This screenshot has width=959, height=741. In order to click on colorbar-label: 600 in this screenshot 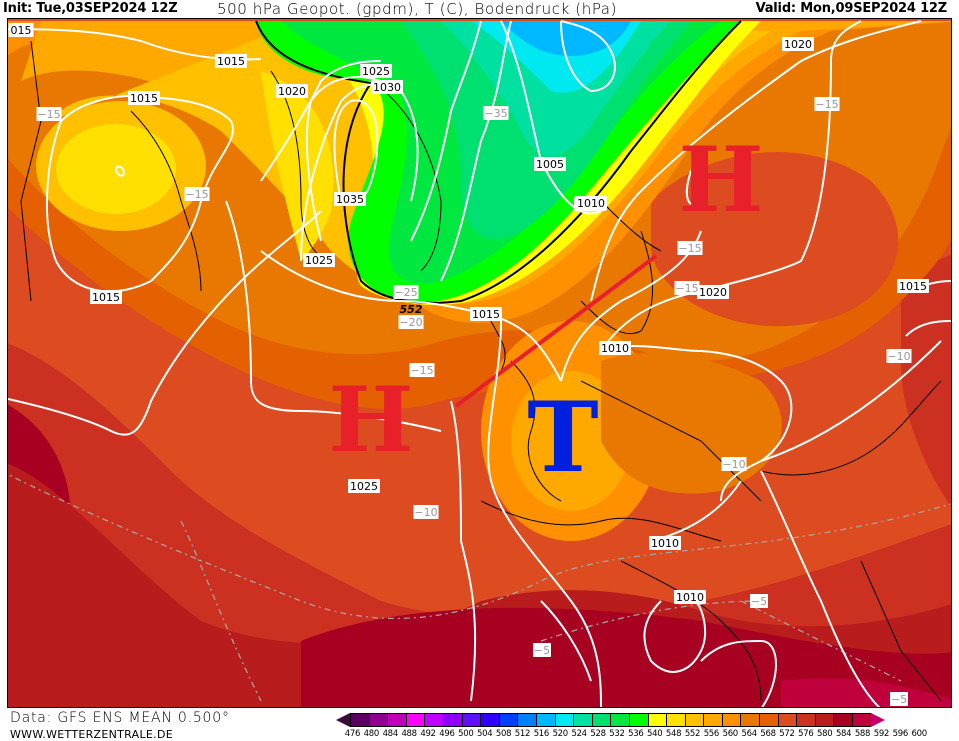, I will do `click(919, 734)`.